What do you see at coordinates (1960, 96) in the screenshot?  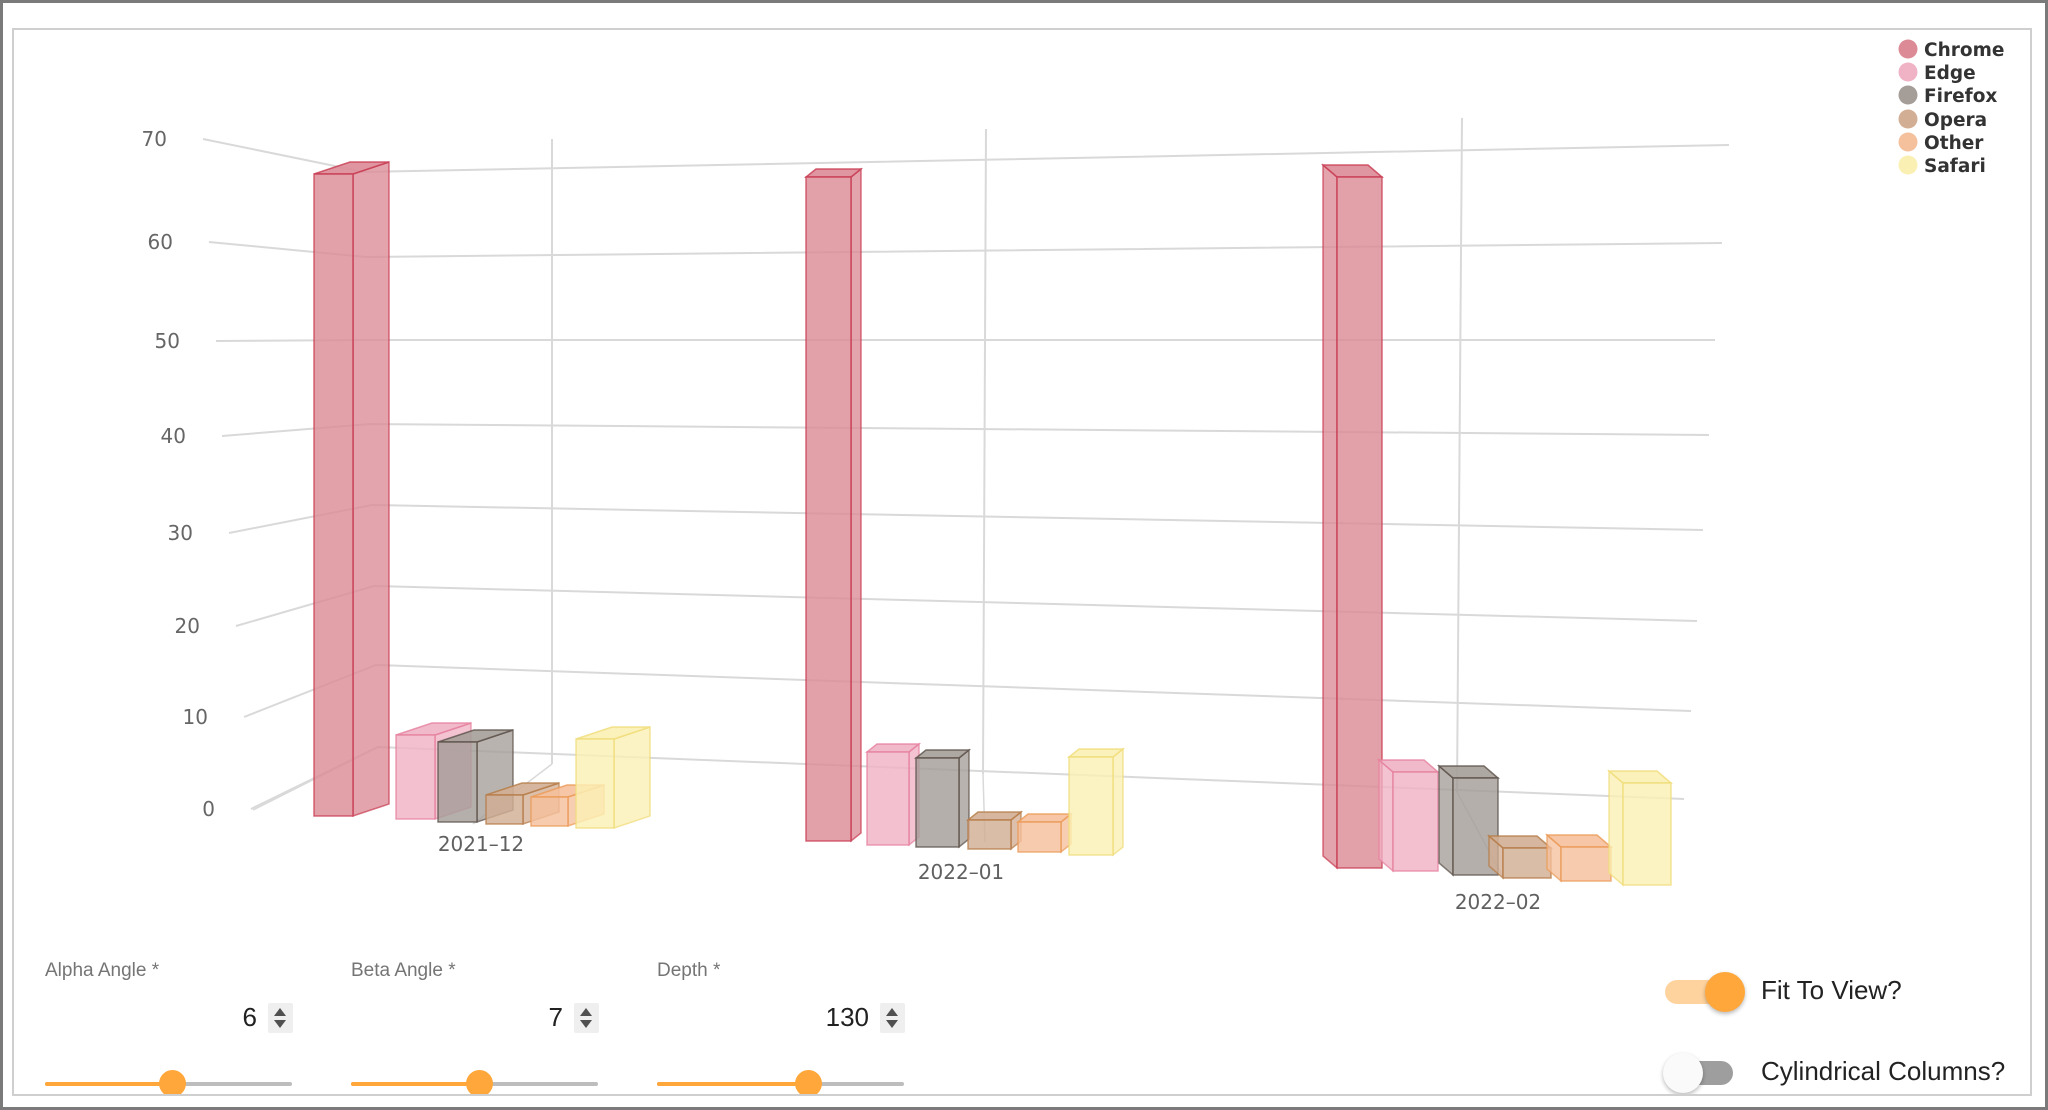 I see `legend-label: Firefox` at bounding box center [1960, 96].